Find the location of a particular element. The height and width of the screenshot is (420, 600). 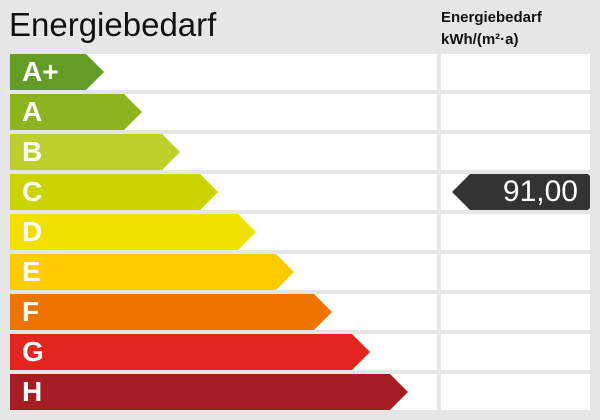

unit-label: Energiebedarf kWh/(m²·a) is located at coordinates (491, 29).